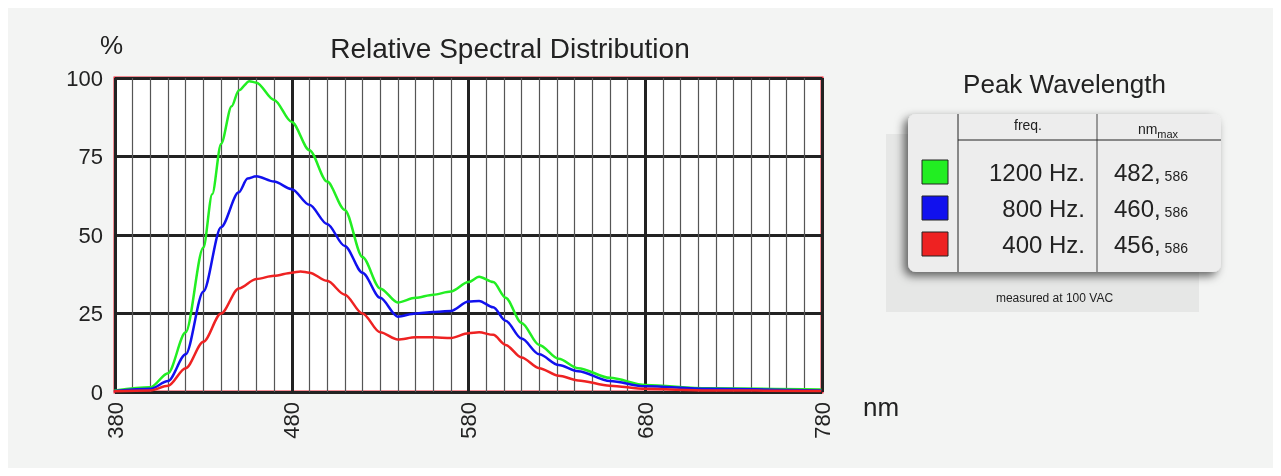 This screenshot has width=1281, height=476. I want to click on y-tick-label: 50, so click(90, 235).